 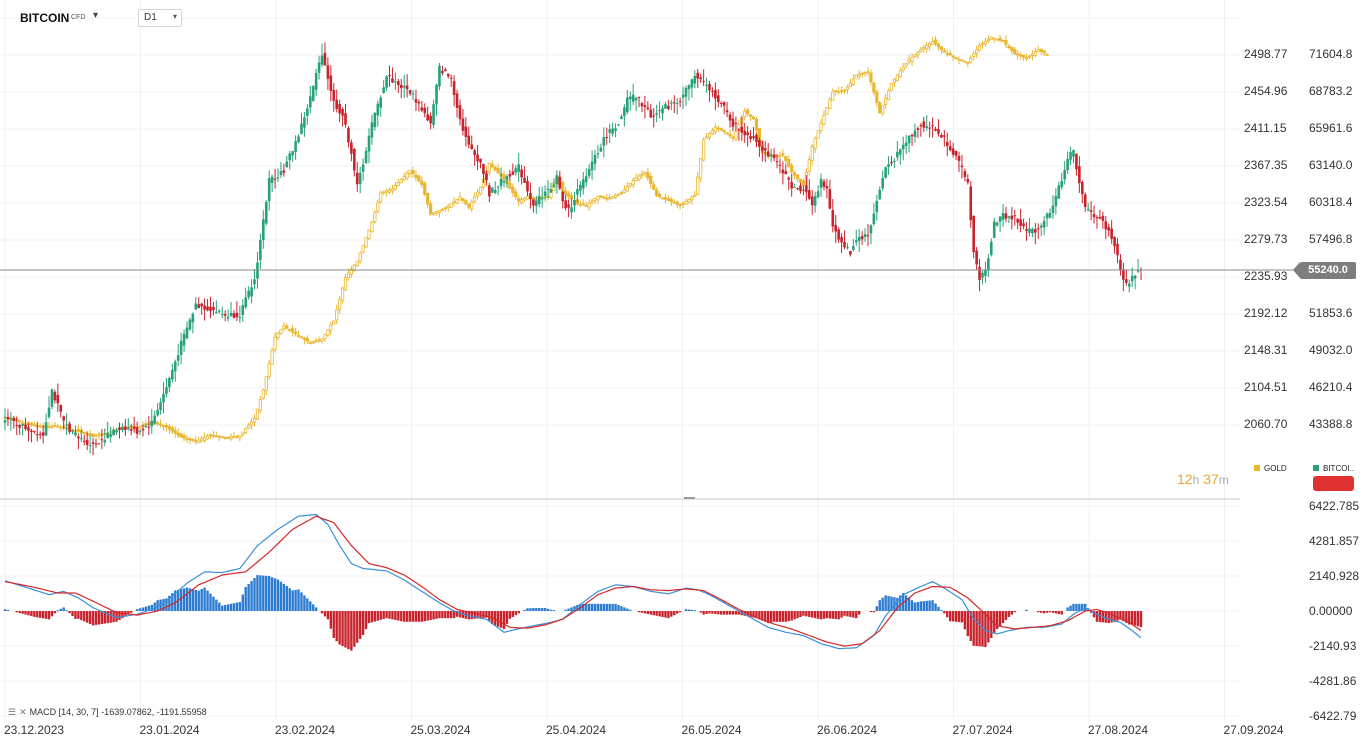 I want to click on left-axis-tick-label: 2279.73, so click(x=1266, y=239).